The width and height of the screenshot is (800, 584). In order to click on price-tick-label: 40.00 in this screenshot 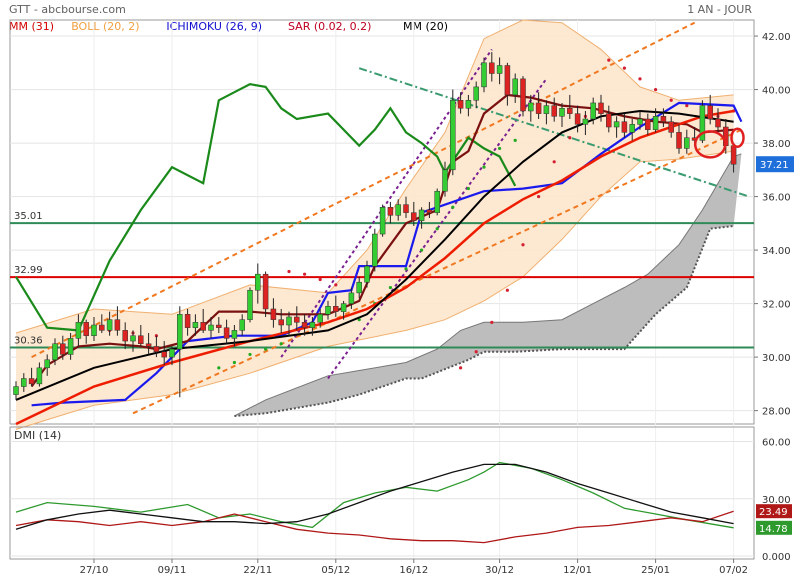, I will do `click(776, 91)`.